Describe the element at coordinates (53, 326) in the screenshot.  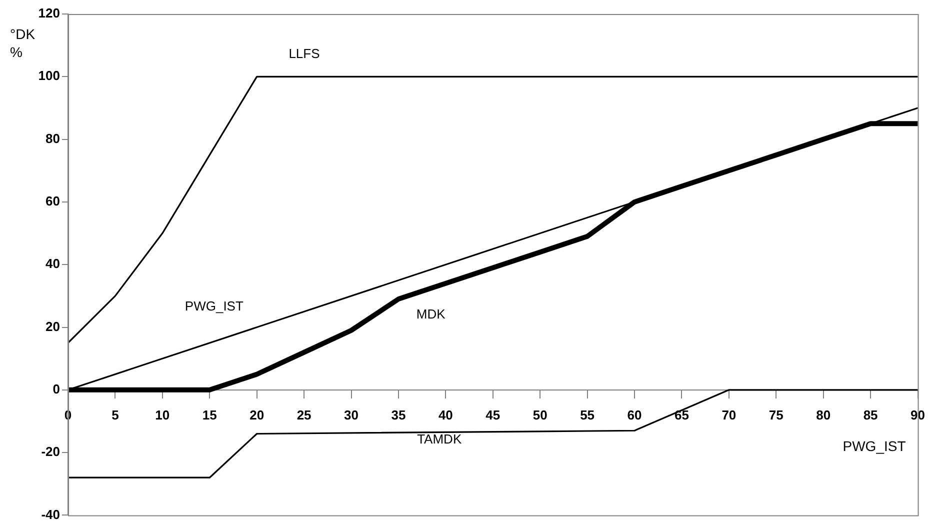
I see `y-tick-label: 20` at that location.